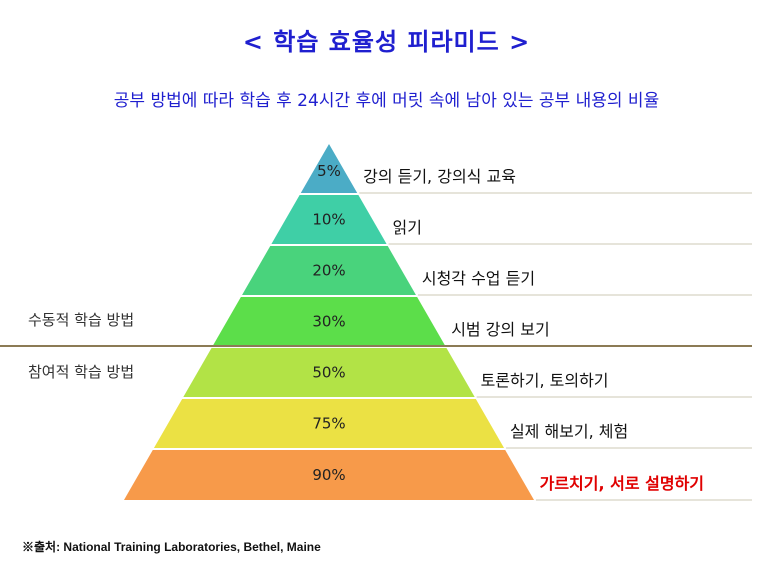 The height and width of the screenshot is (580, 773). What do you see at coordinates (81, 320) in the screenshot?
I see `group-label-passive: 수동적 학습 방법` at bounding box center [81, 320].